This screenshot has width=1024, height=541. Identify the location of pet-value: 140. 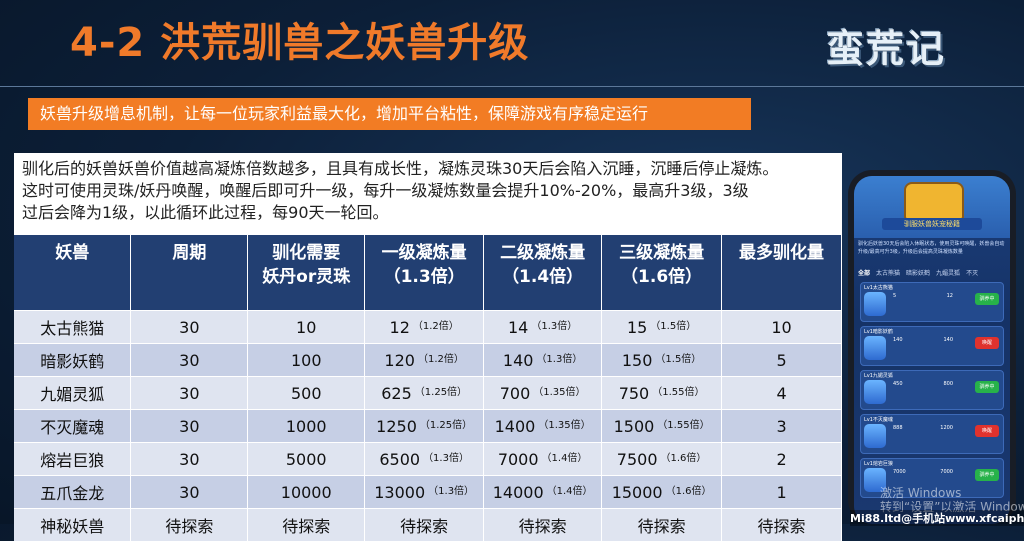
(898, 340).